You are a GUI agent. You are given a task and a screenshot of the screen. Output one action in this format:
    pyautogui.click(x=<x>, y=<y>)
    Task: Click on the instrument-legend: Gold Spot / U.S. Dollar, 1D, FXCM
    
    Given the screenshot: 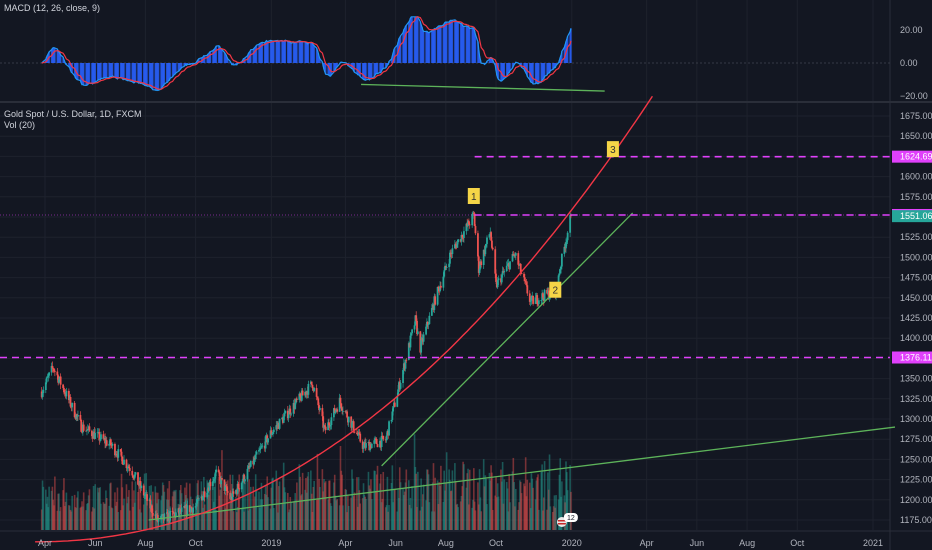 What is the action you would take?
    pyautogui.click(x=73, y=114)
    